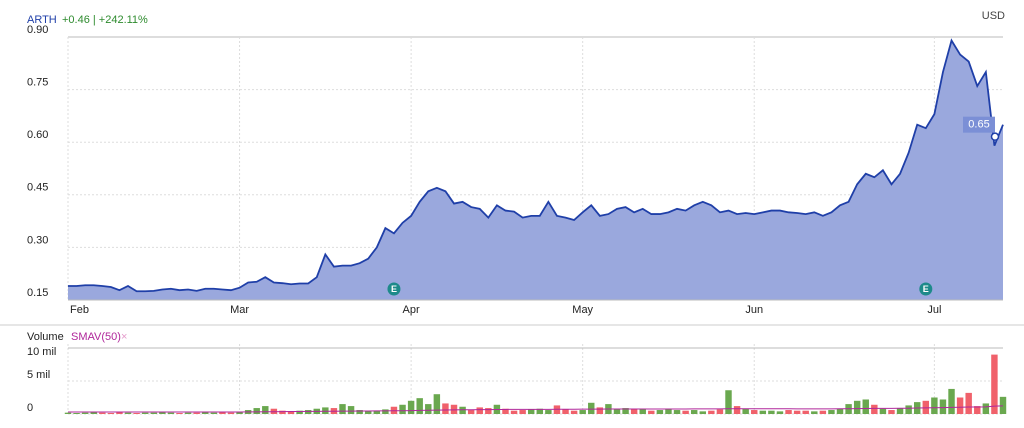  I want to click on last-value-label: 0.65, so click(978, 125).